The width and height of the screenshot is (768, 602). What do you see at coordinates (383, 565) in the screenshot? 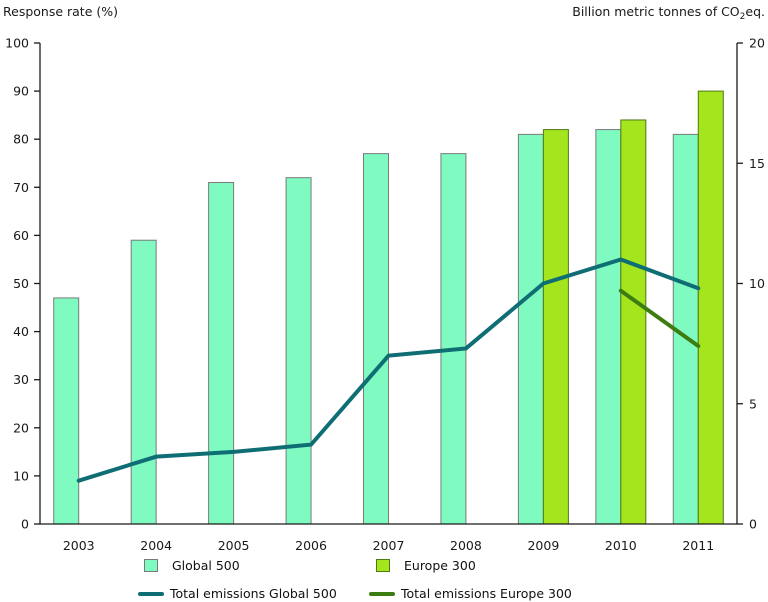
I see `europe-300-swatch` at bounding box center [383, 565].